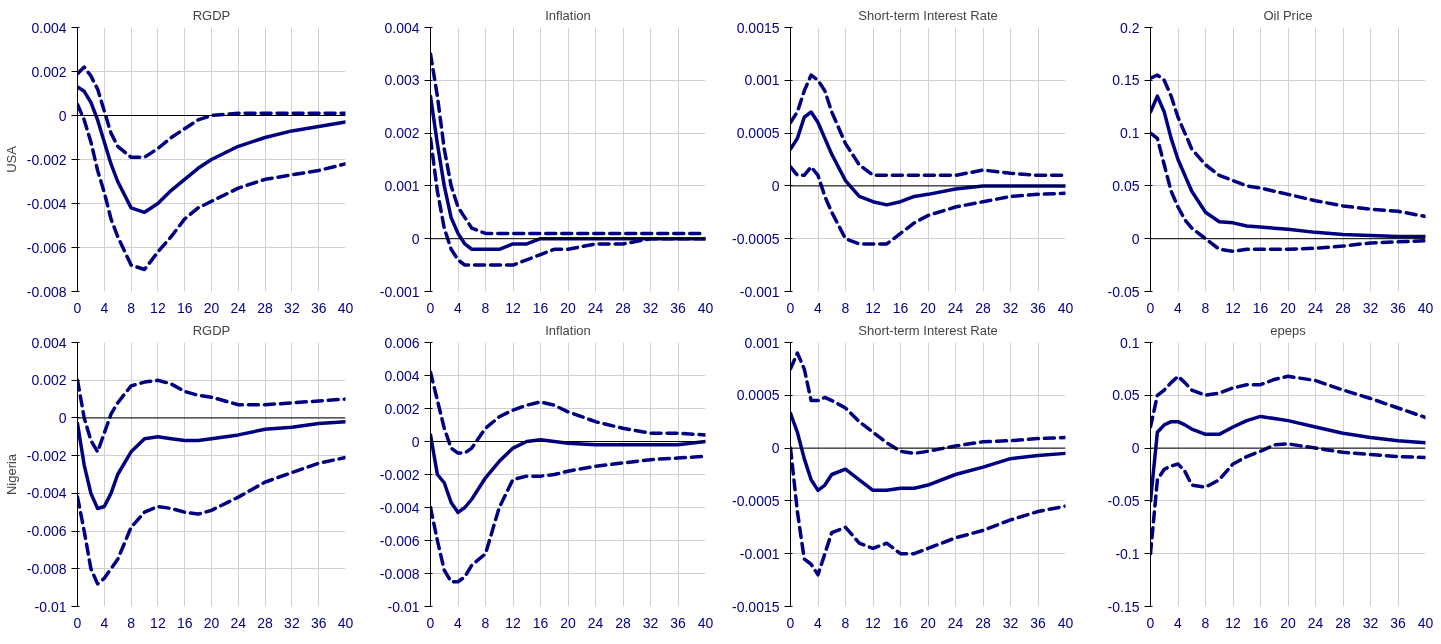 The image size is (1441, 644). Describe the element at coordinates (11, 474) in the screenshot. I see `y-axis-title: Nigeria` at that location.